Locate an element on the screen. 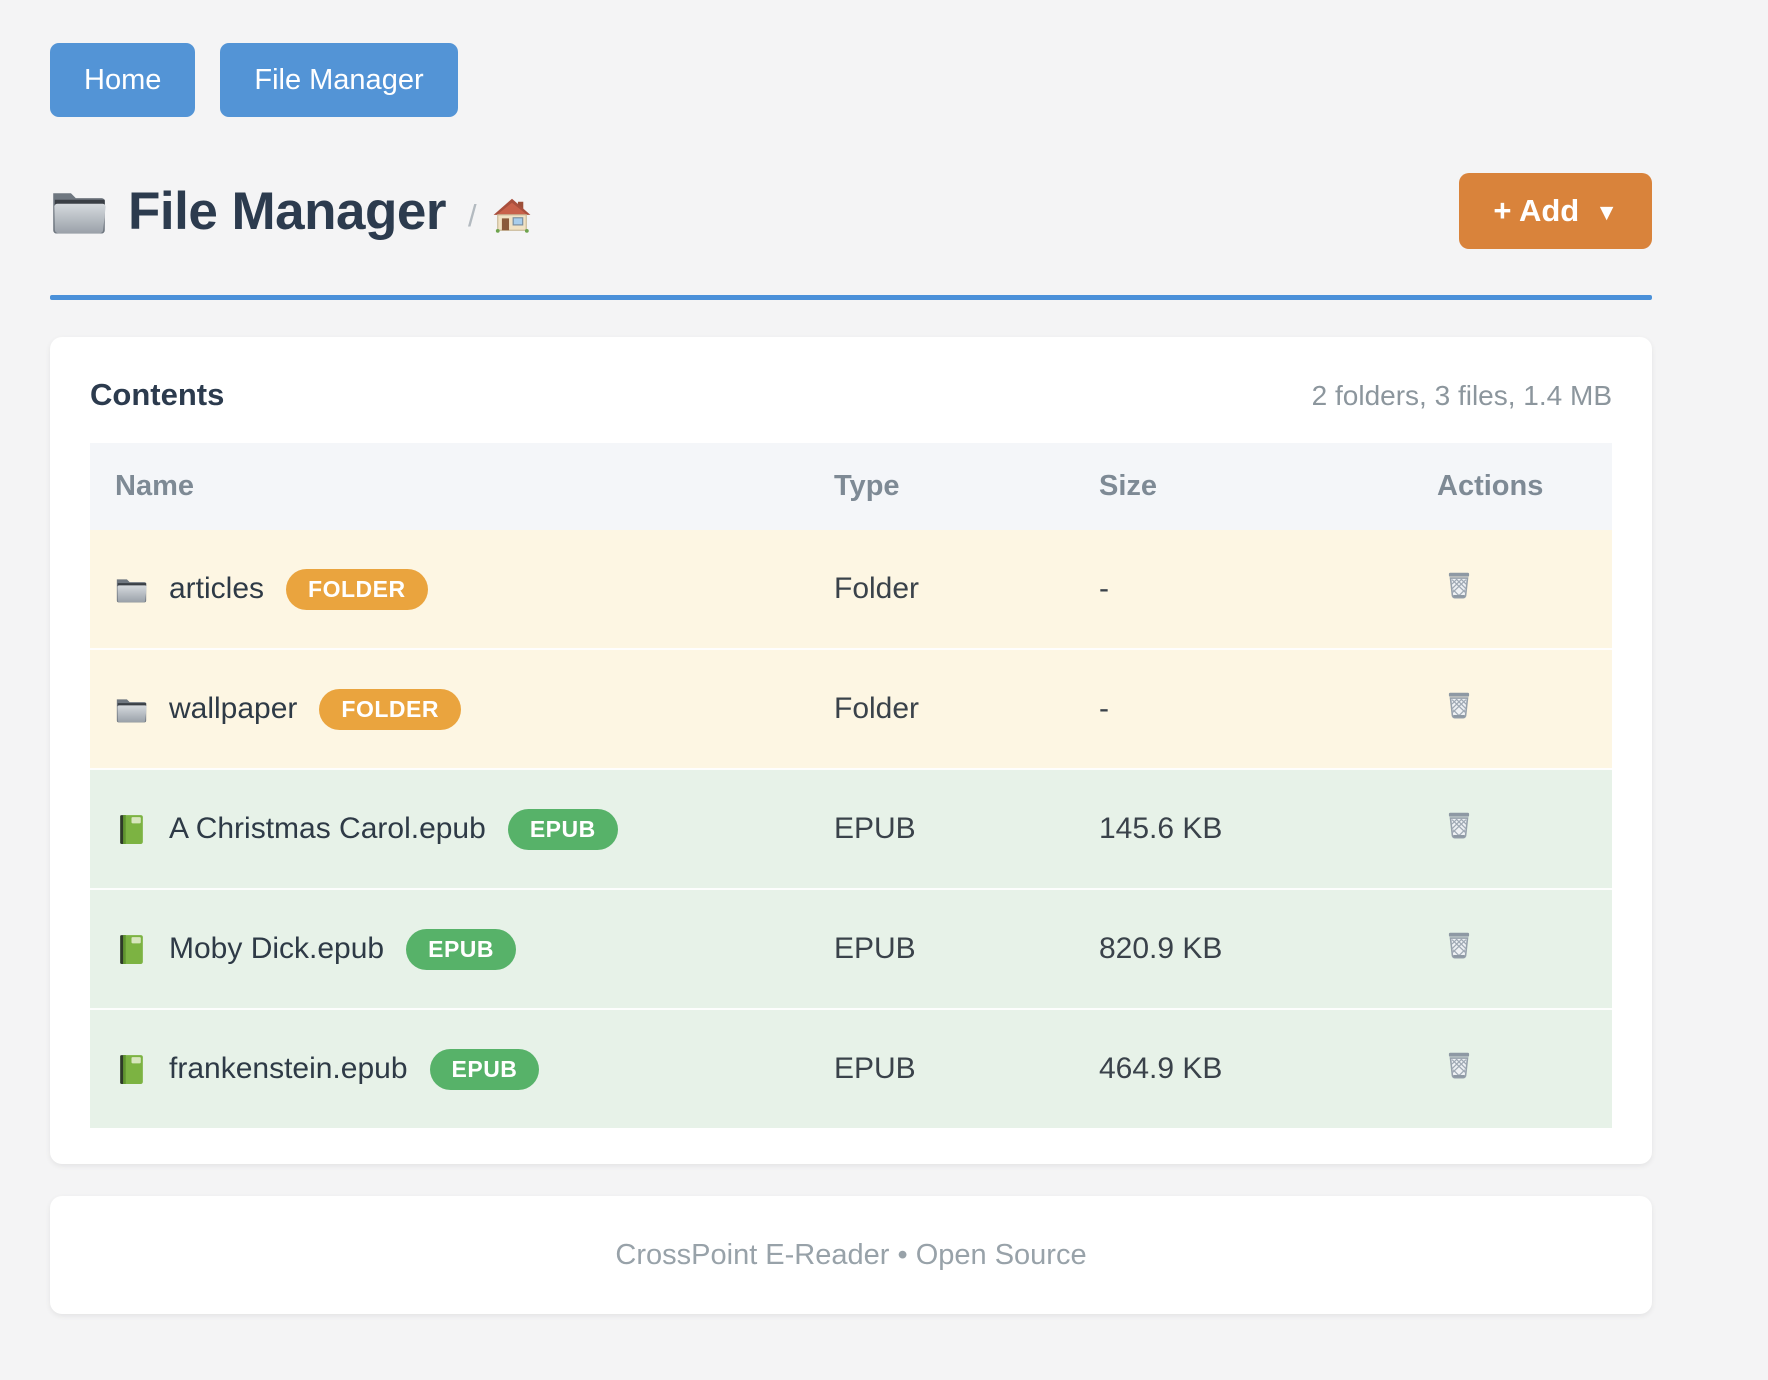 This screenshot has width=1768, height=1380. page-title: File Manager is located at coordinates (287, 211).